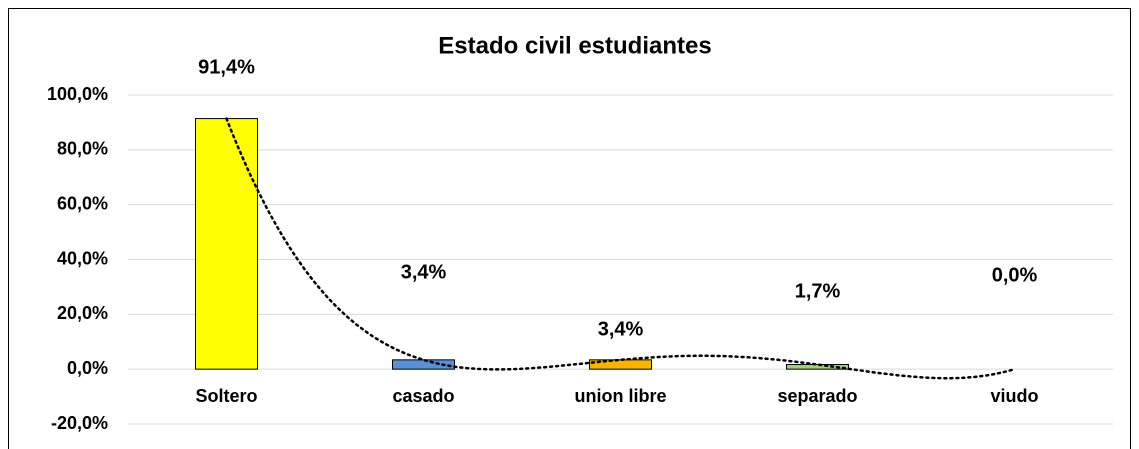  Describe the element at coordinates (574, 45) in the screenshot. I see `chart-title: Estado civil estudiantes` at that location.